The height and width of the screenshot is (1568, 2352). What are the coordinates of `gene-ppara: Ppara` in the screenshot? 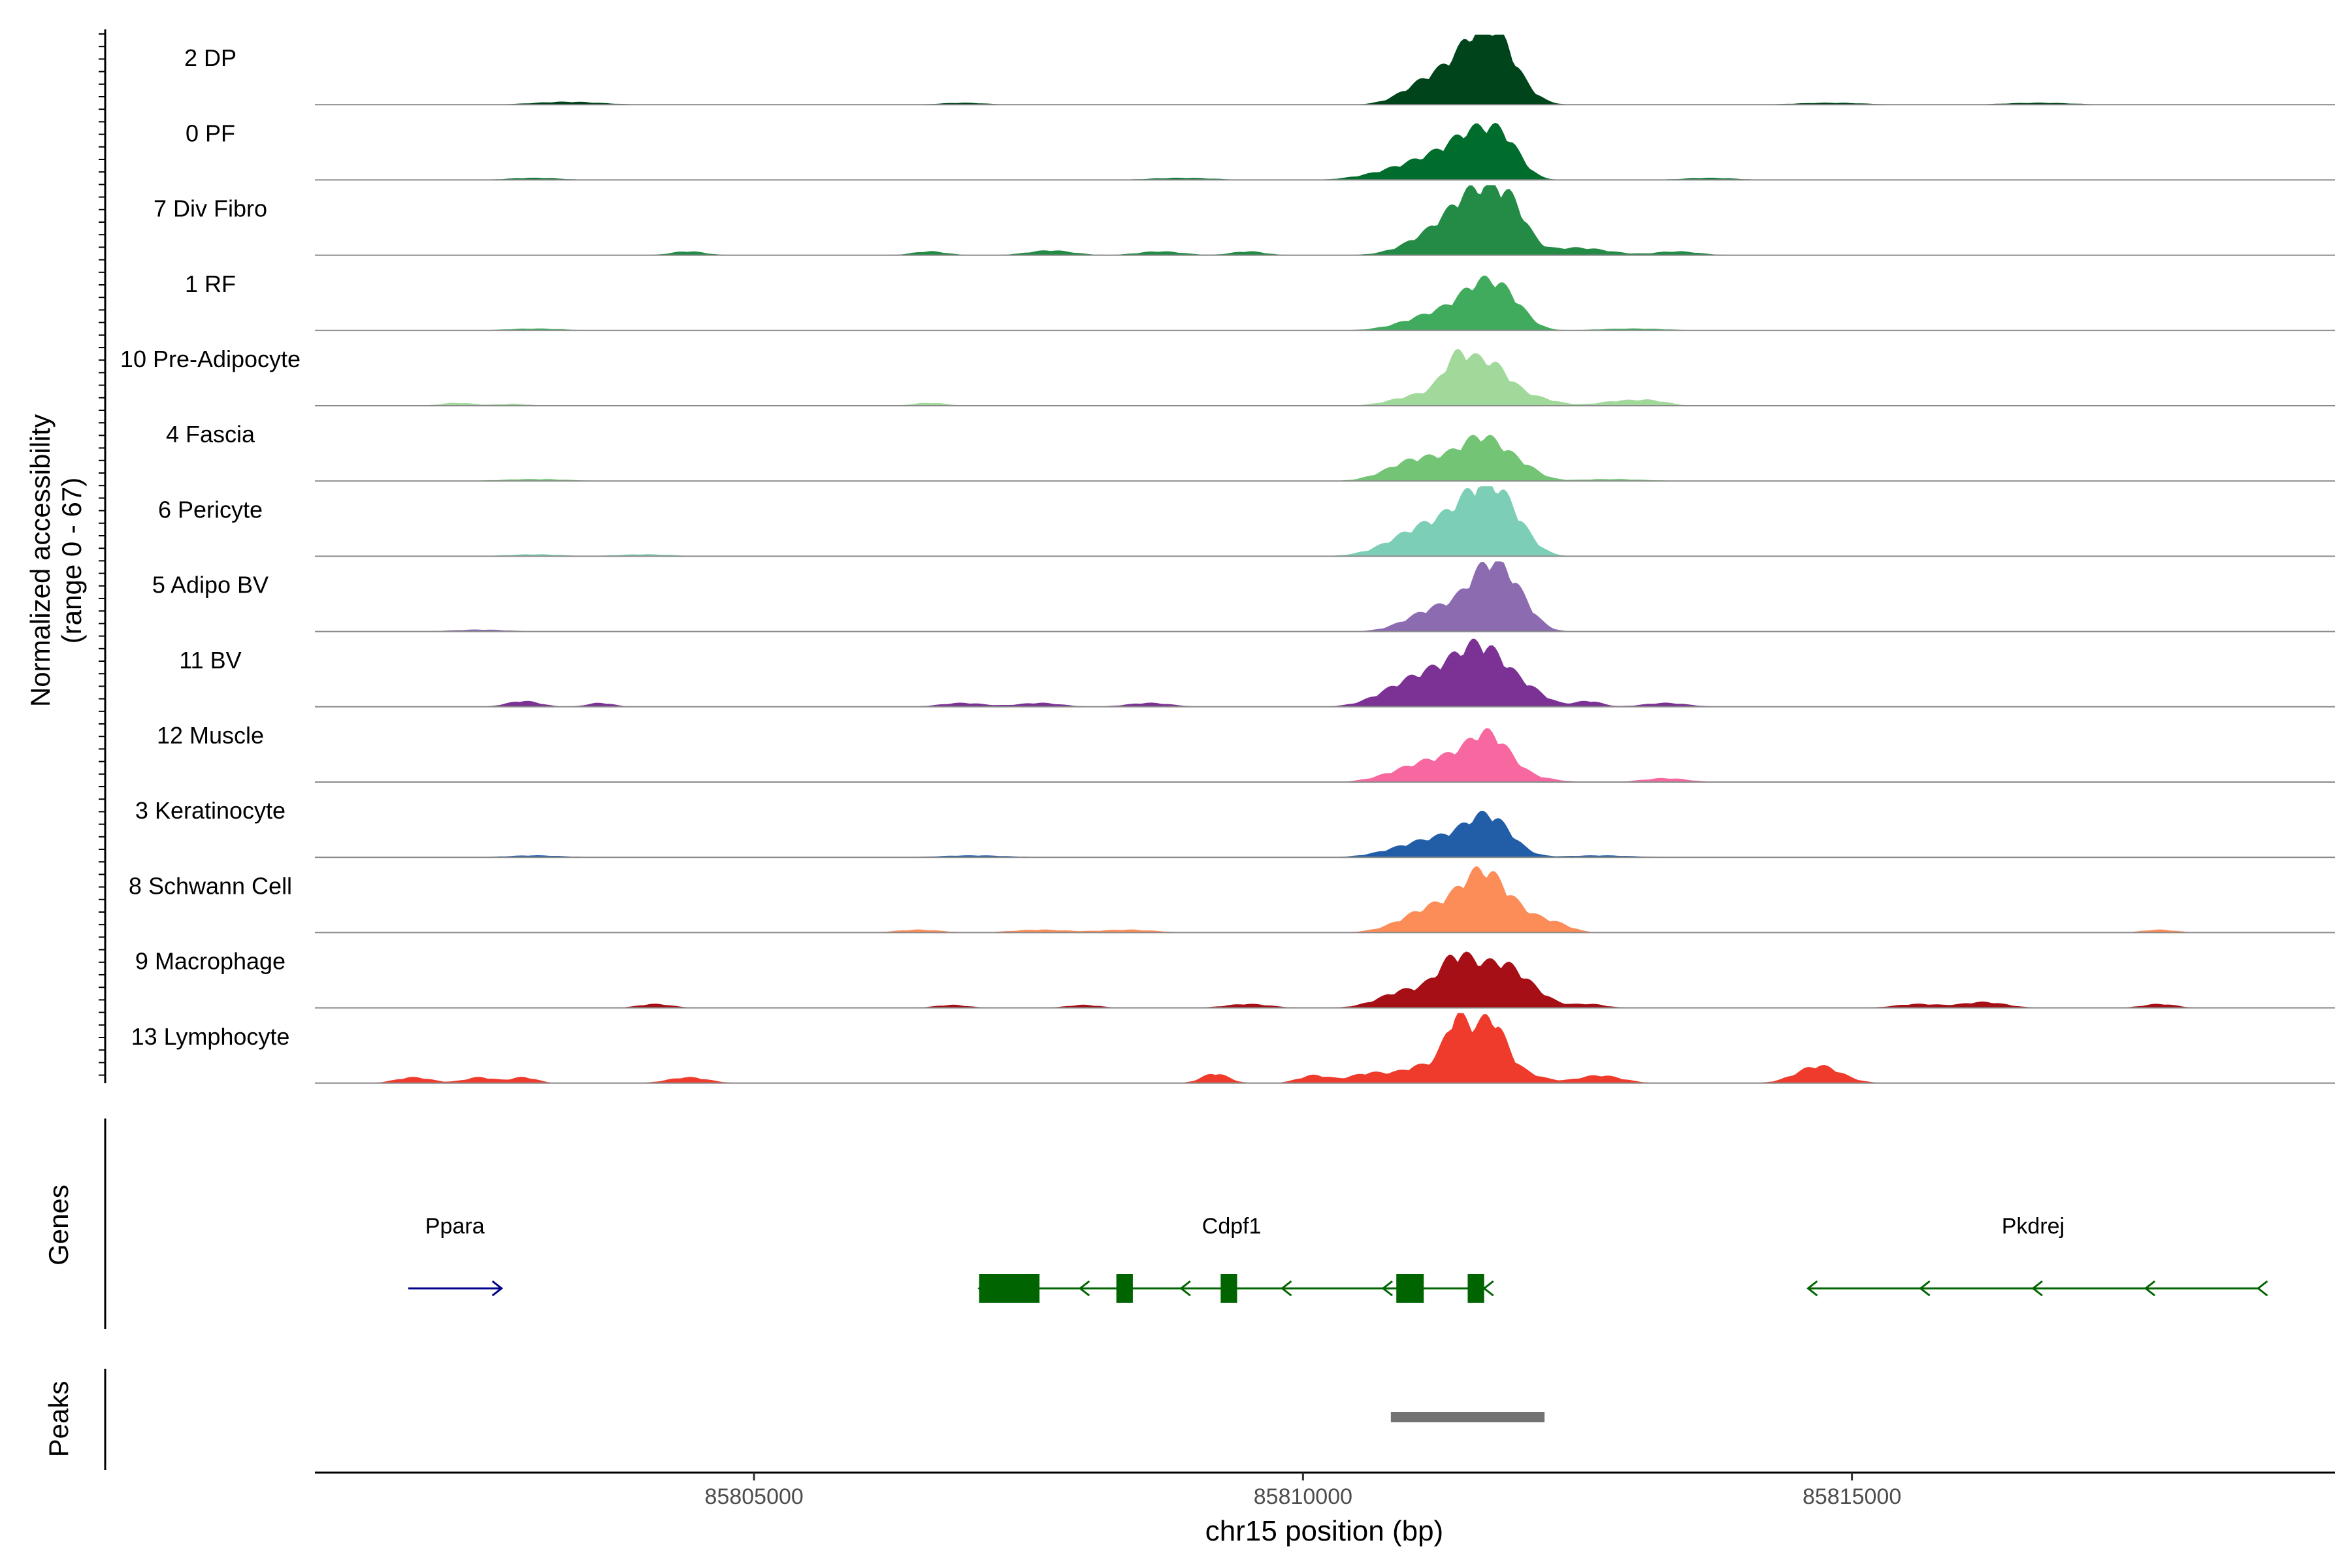 It's located at (456, 1255).